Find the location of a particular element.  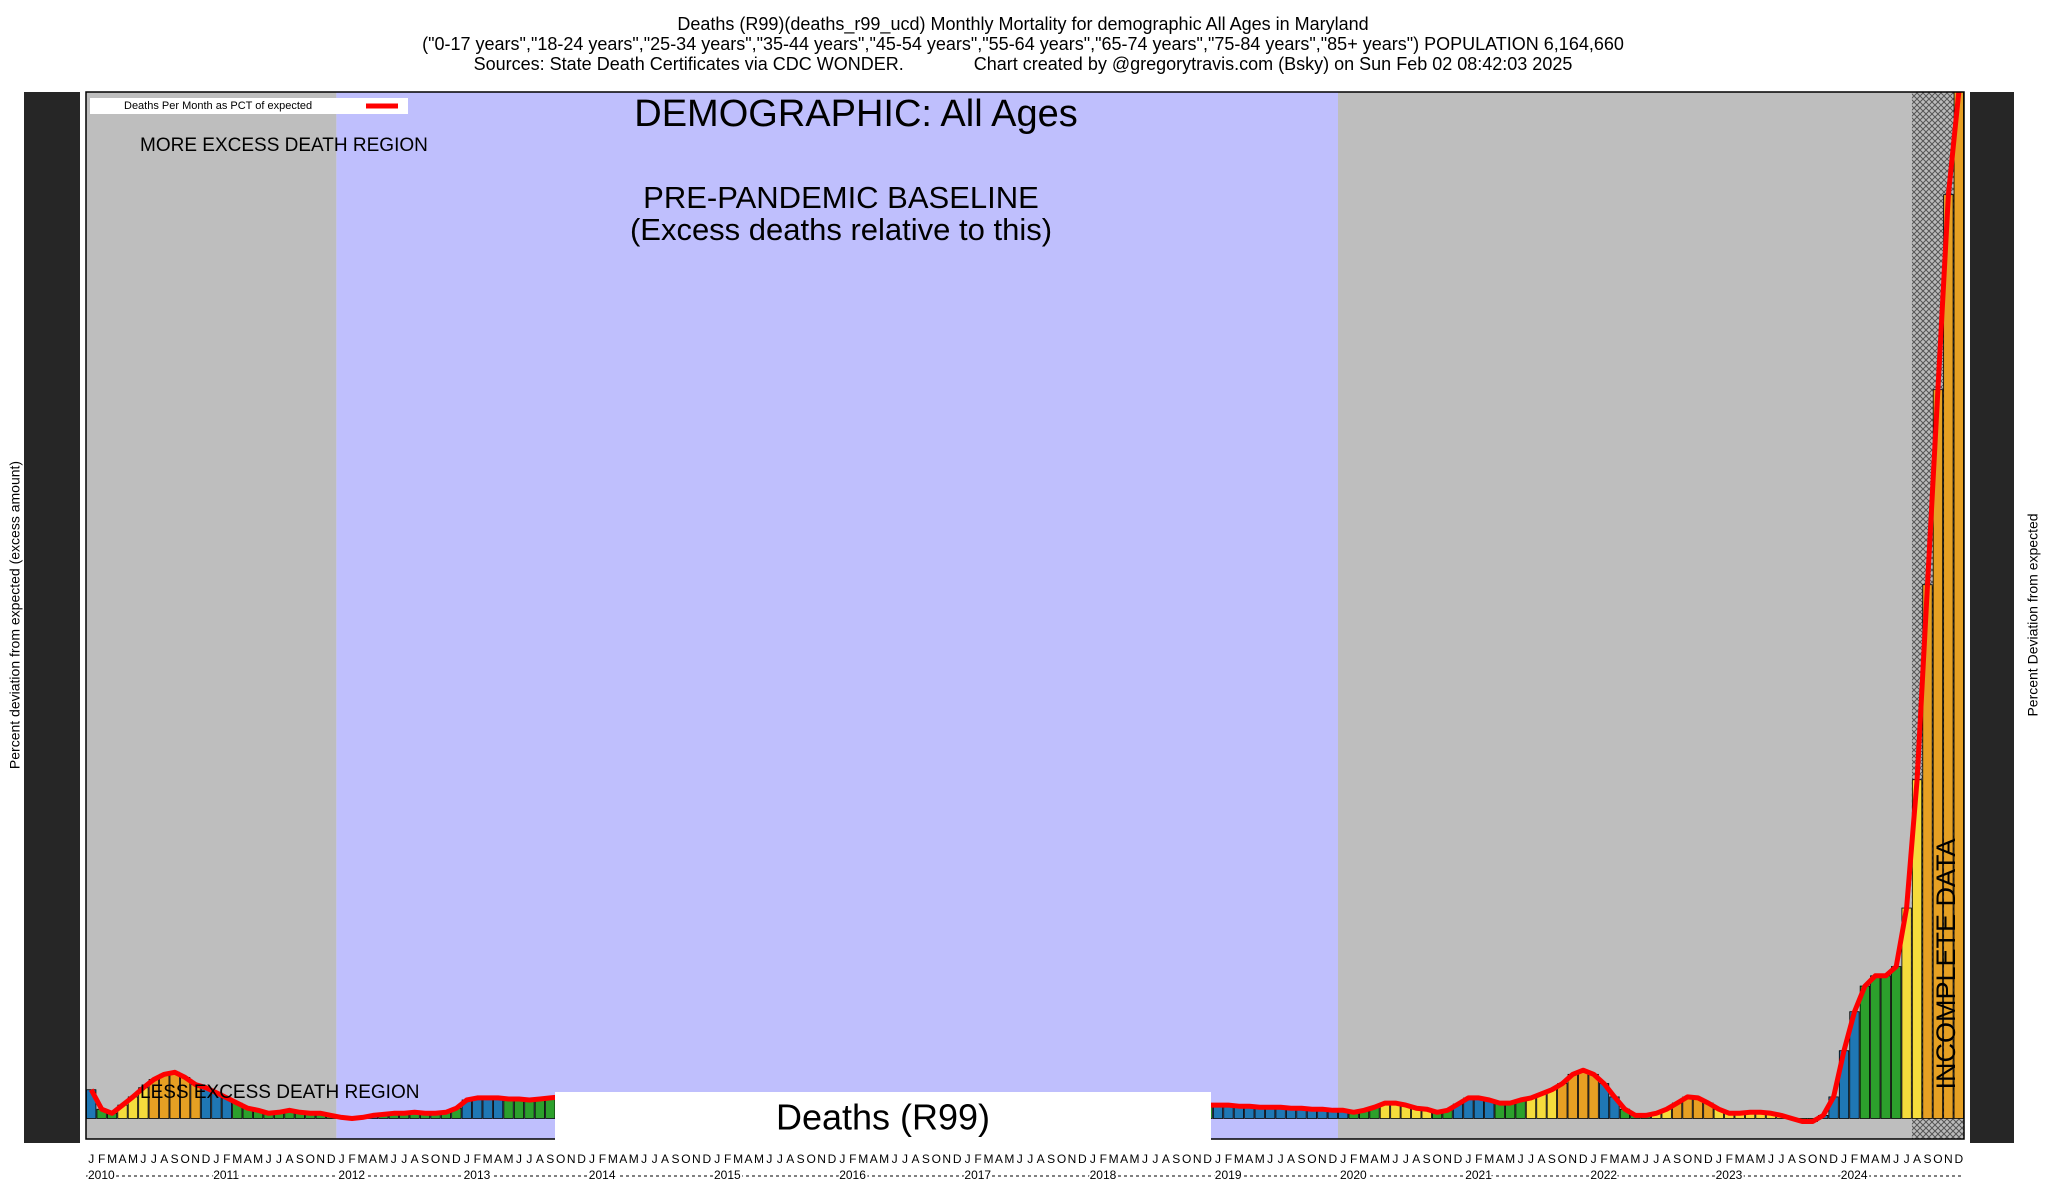

year-label: 2018 is located at coordinates (1103, 1175).